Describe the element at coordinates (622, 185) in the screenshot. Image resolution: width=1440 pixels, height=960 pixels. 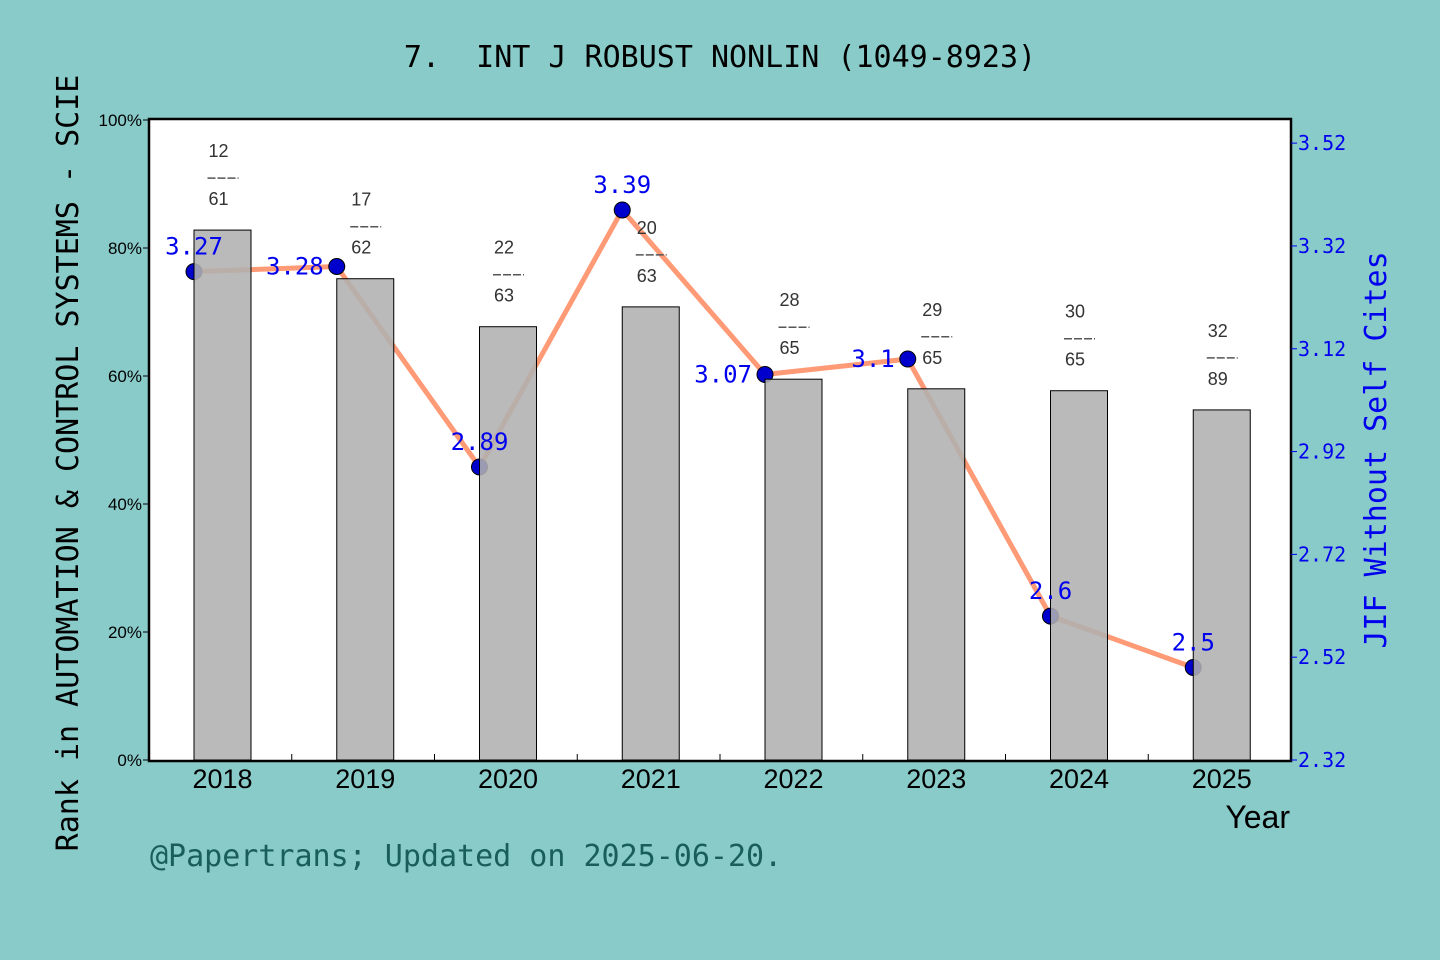
I see `jif-value-label: 3.39` at that location.